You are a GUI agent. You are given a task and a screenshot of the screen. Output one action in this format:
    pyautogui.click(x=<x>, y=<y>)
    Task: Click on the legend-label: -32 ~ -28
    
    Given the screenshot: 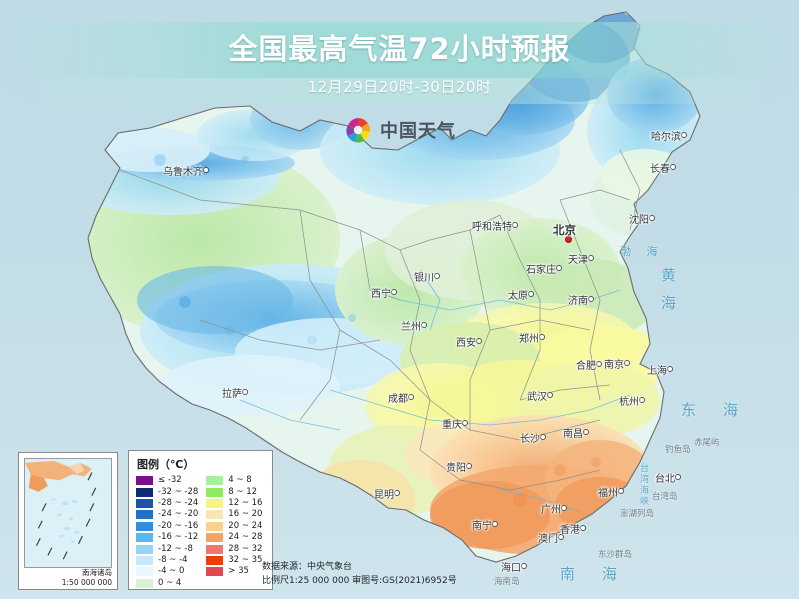 What is the action you would take?
    pyautogui.click(x=178, y=491)
    